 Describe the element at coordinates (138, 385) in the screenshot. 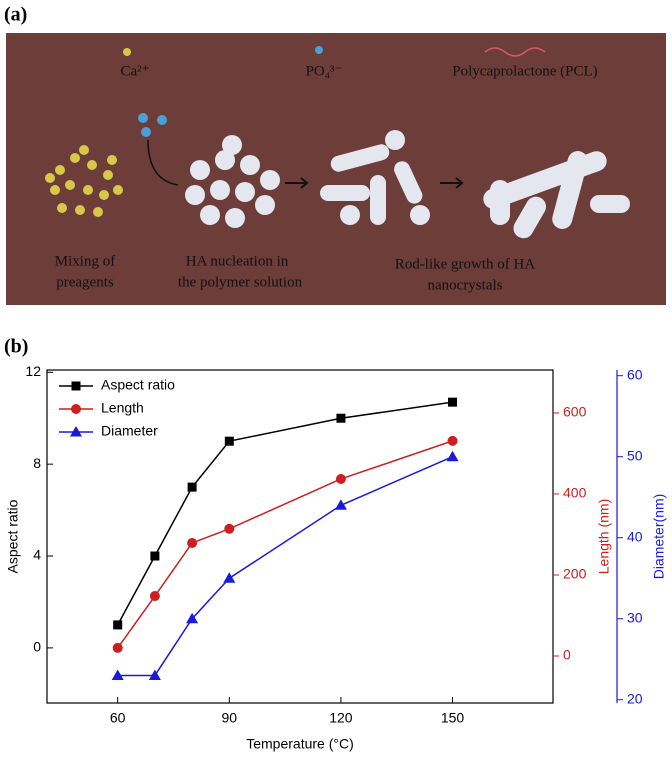

I see `legend-label: Aspect ratio` at that location.